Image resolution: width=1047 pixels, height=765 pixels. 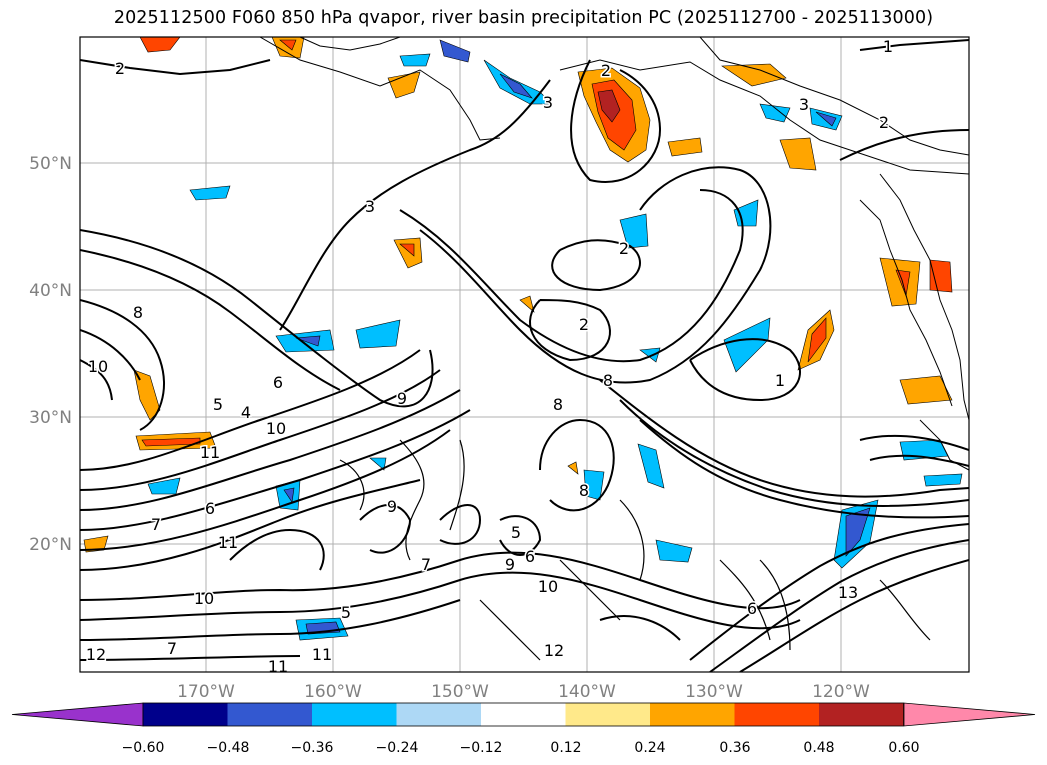 What do you see at coordinates (460, 692) in the screenshot?
I see `lon-tick-label: 150°W` at bounding box center [460, 692].